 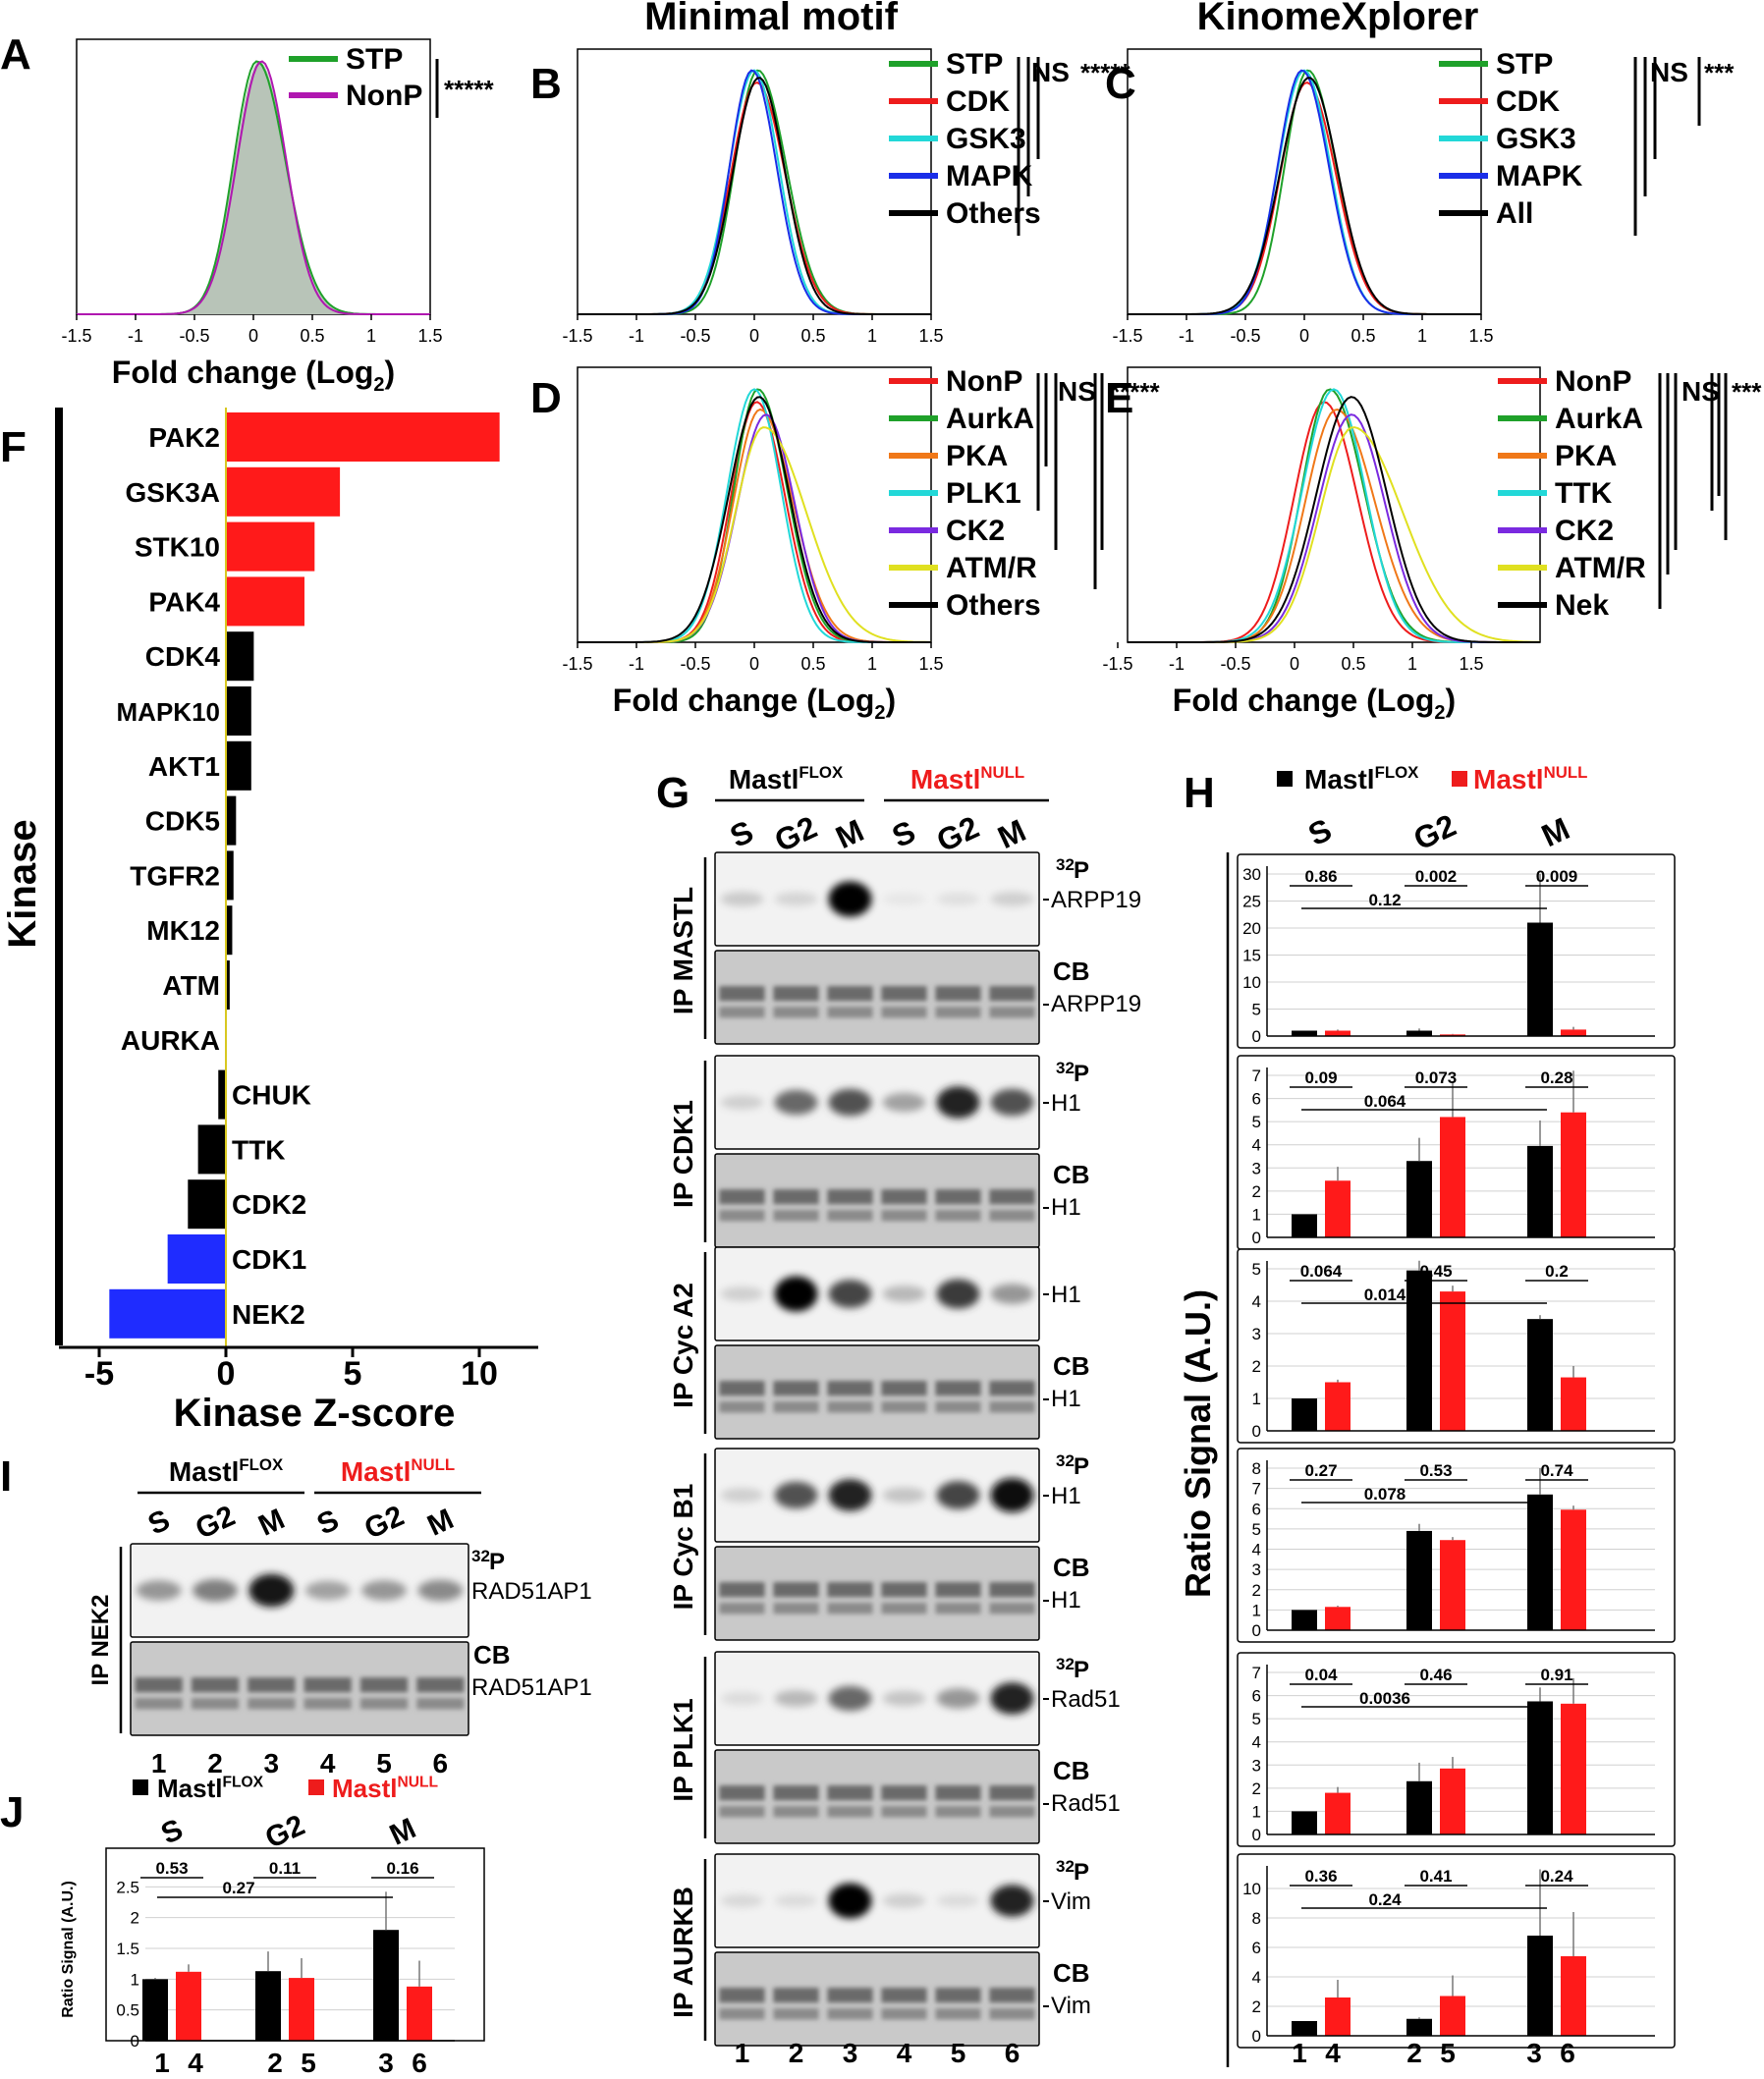 What do you see at coordinates (315, 1413) in the screenshot?
I see `x-axis-title: Kinase Z-score` at bounding box center [315, 1413].